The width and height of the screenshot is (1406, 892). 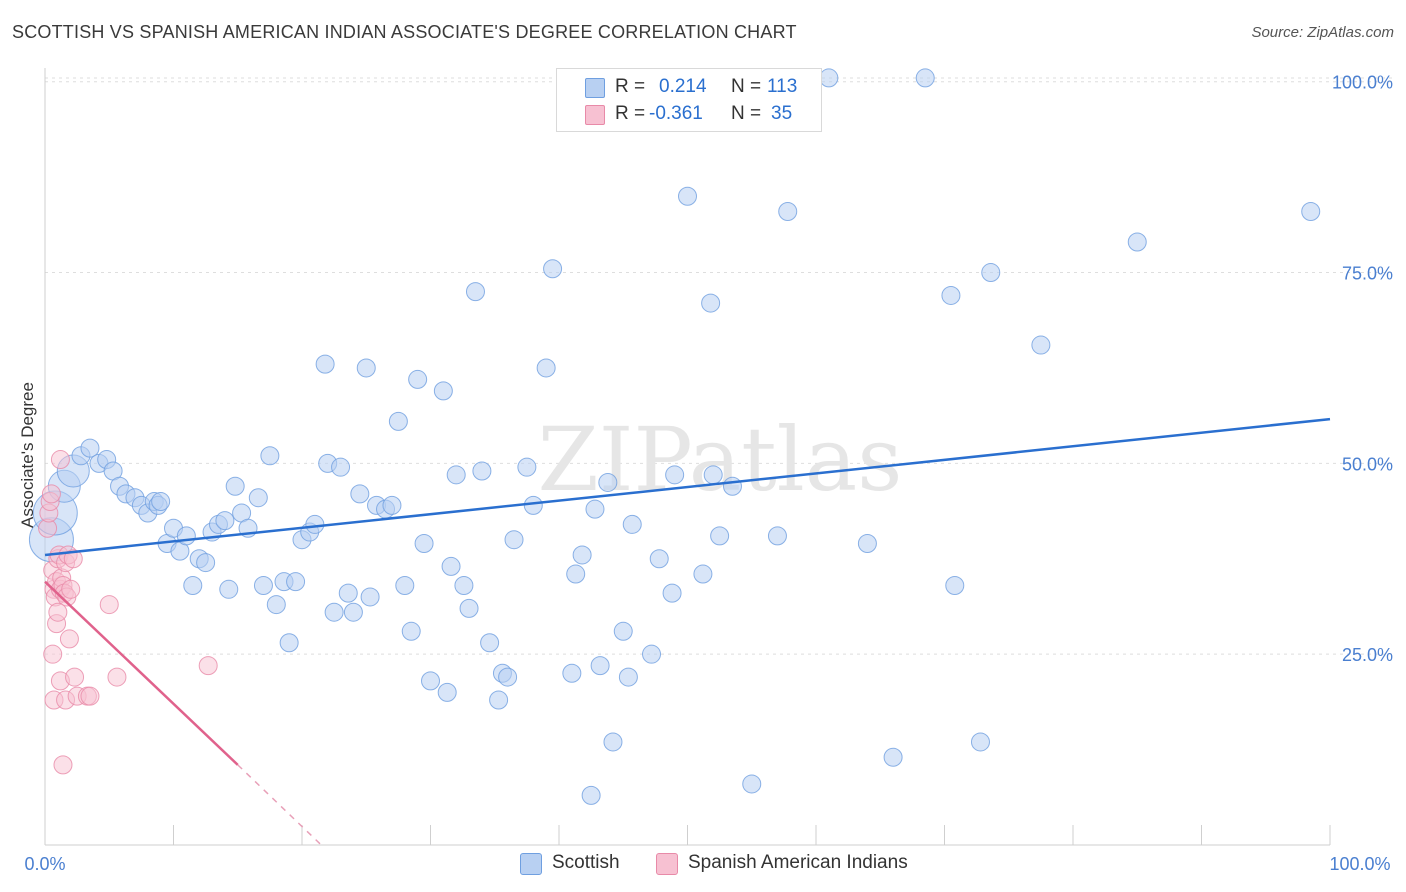 I want to click on bottom-legend-label-scottish: Scottish, so click(x=586, y=862).